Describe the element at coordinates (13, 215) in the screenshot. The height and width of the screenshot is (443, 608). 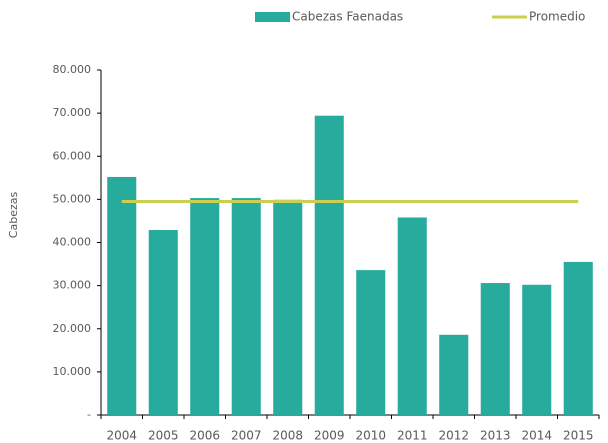
I see `y-axis-title: Cabezas` at that location.